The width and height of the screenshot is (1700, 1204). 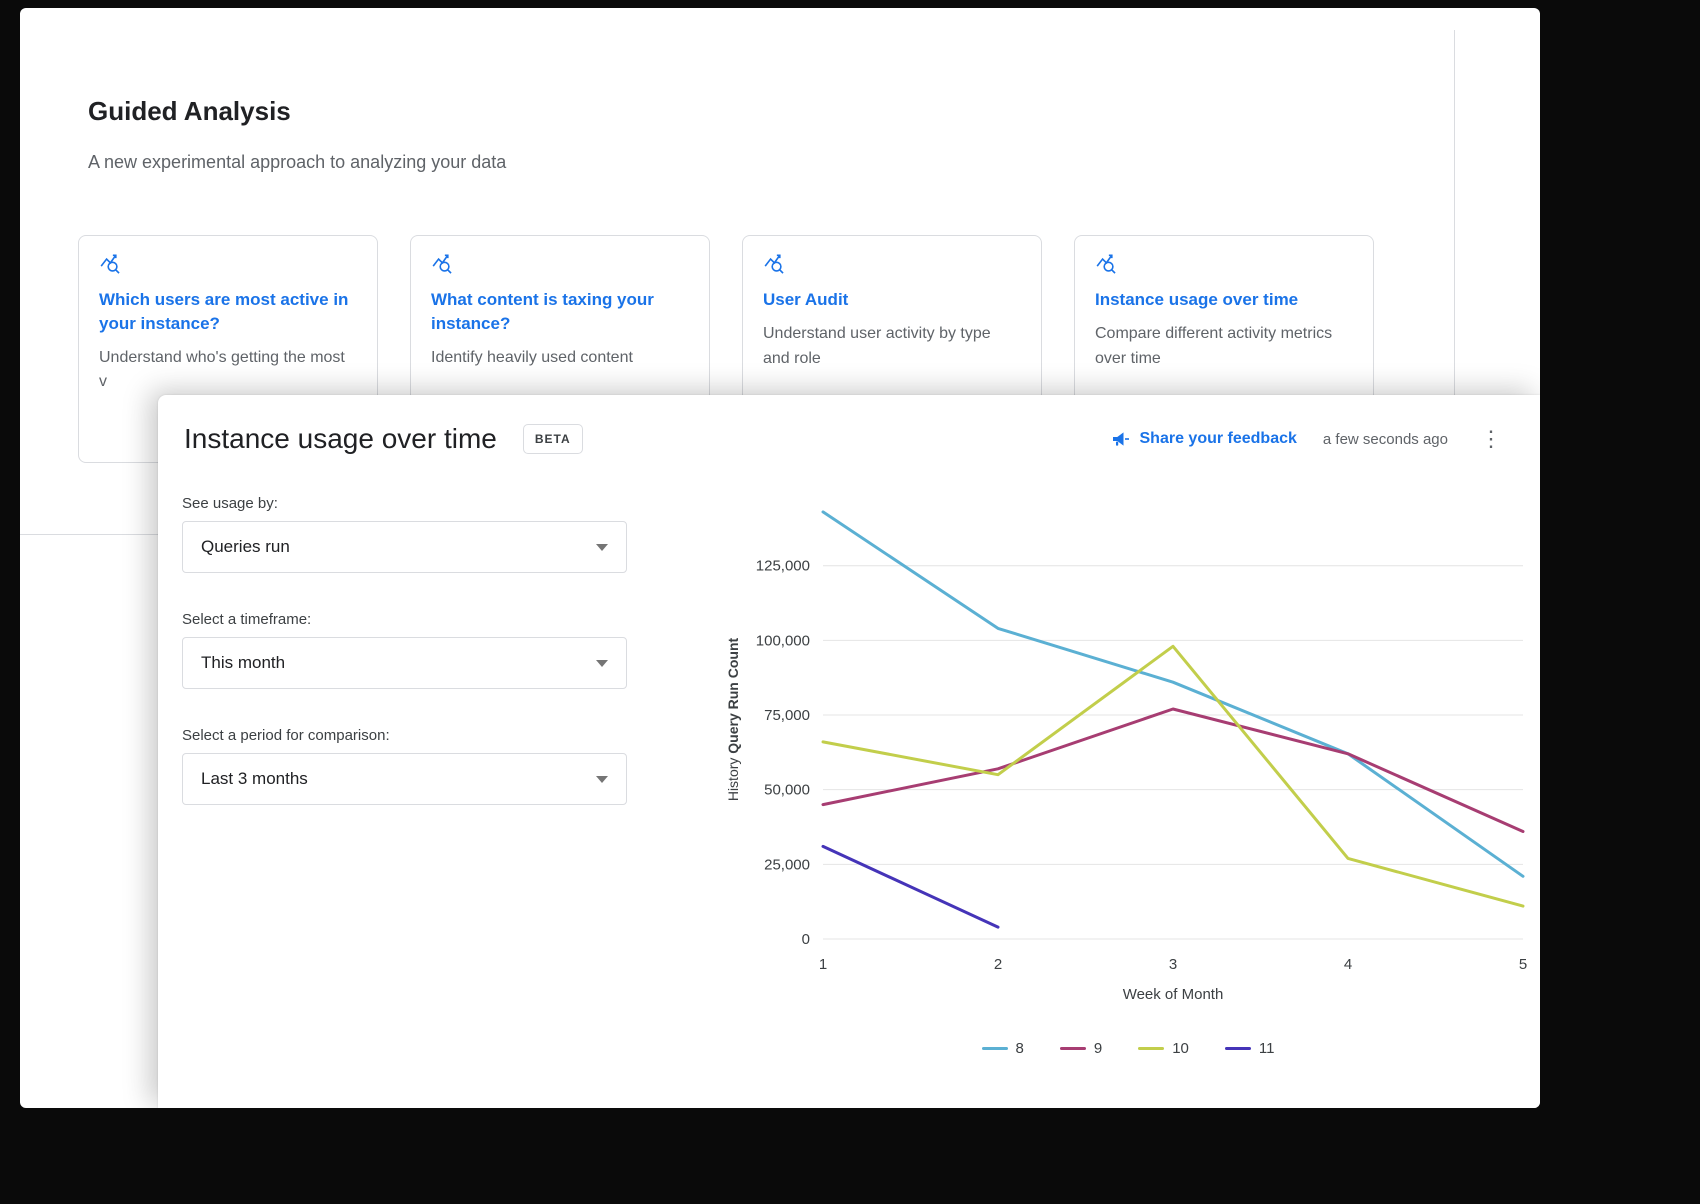 I want to click on svg-text: 25,000, so click(x=787, y=864).